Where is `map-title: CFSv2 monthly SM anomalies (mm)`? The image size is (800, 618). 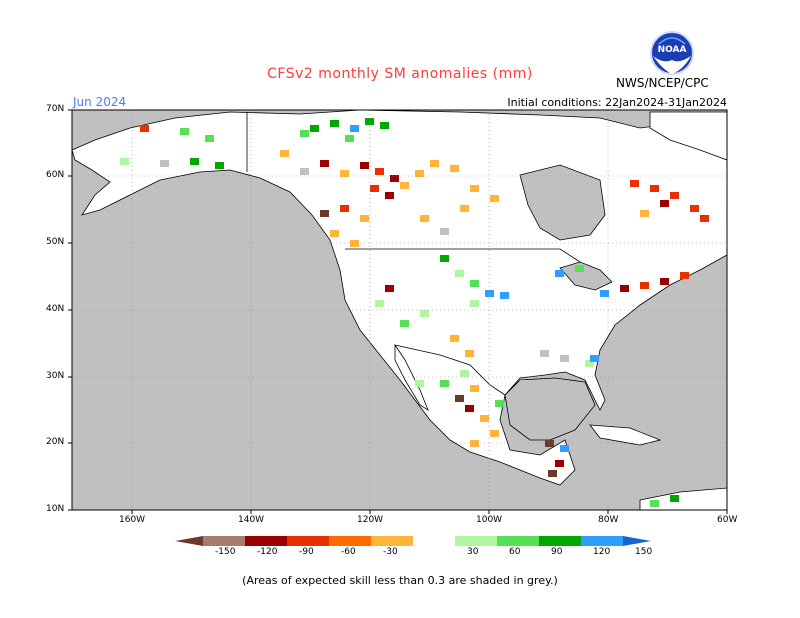
map-title: CFSv2 monthly SM anomalies (mm) is located at coordinates (400, 74).